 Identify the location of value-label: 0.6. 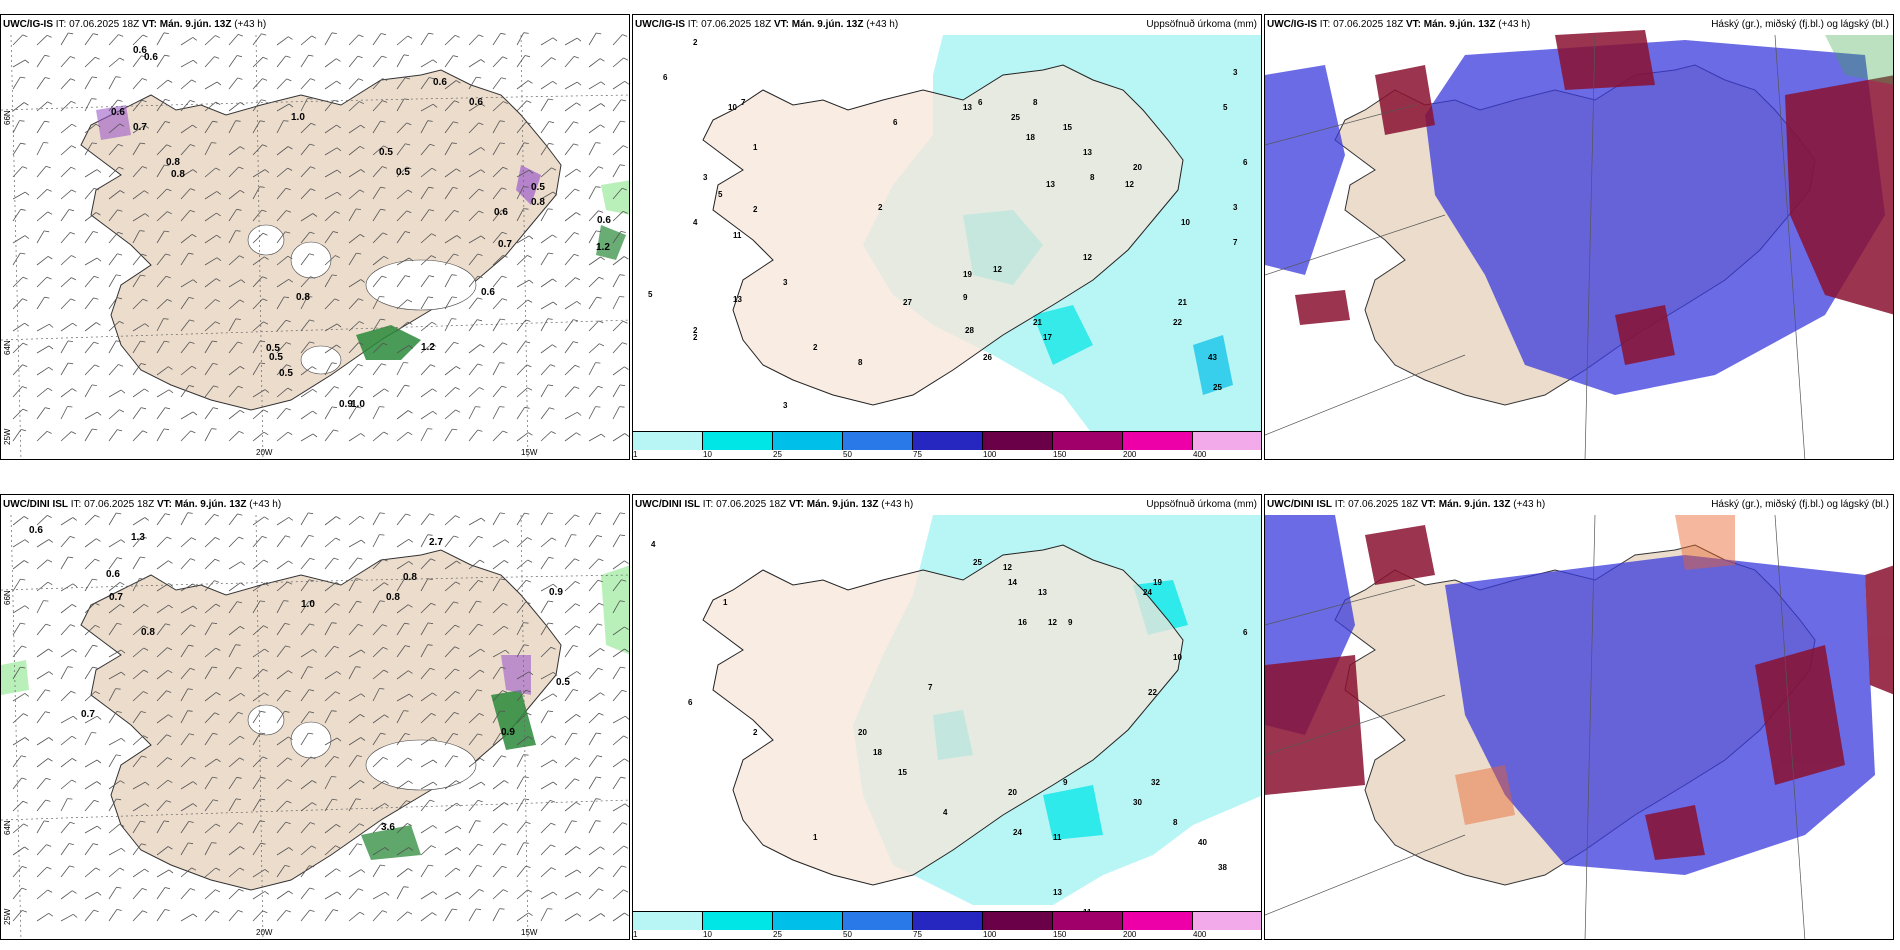
(488, 292).